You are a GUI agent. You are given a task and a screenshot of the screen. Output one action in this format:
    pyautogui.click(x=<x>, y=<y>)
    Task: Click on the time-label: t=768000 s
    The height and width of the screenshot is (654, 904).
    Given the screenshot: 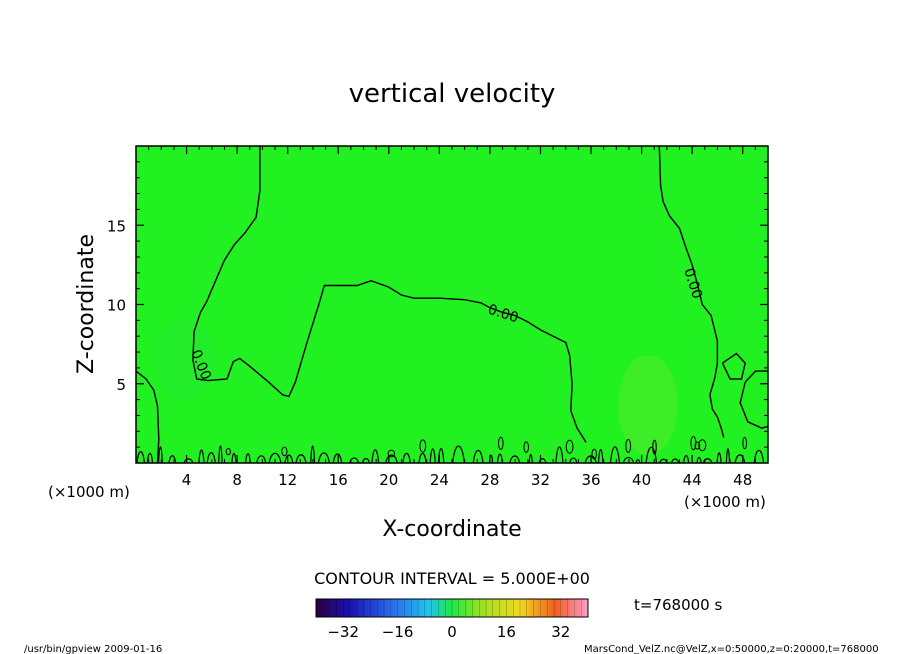 What is the action you would take?
    pyautogui.click(x=678, y=605)
    